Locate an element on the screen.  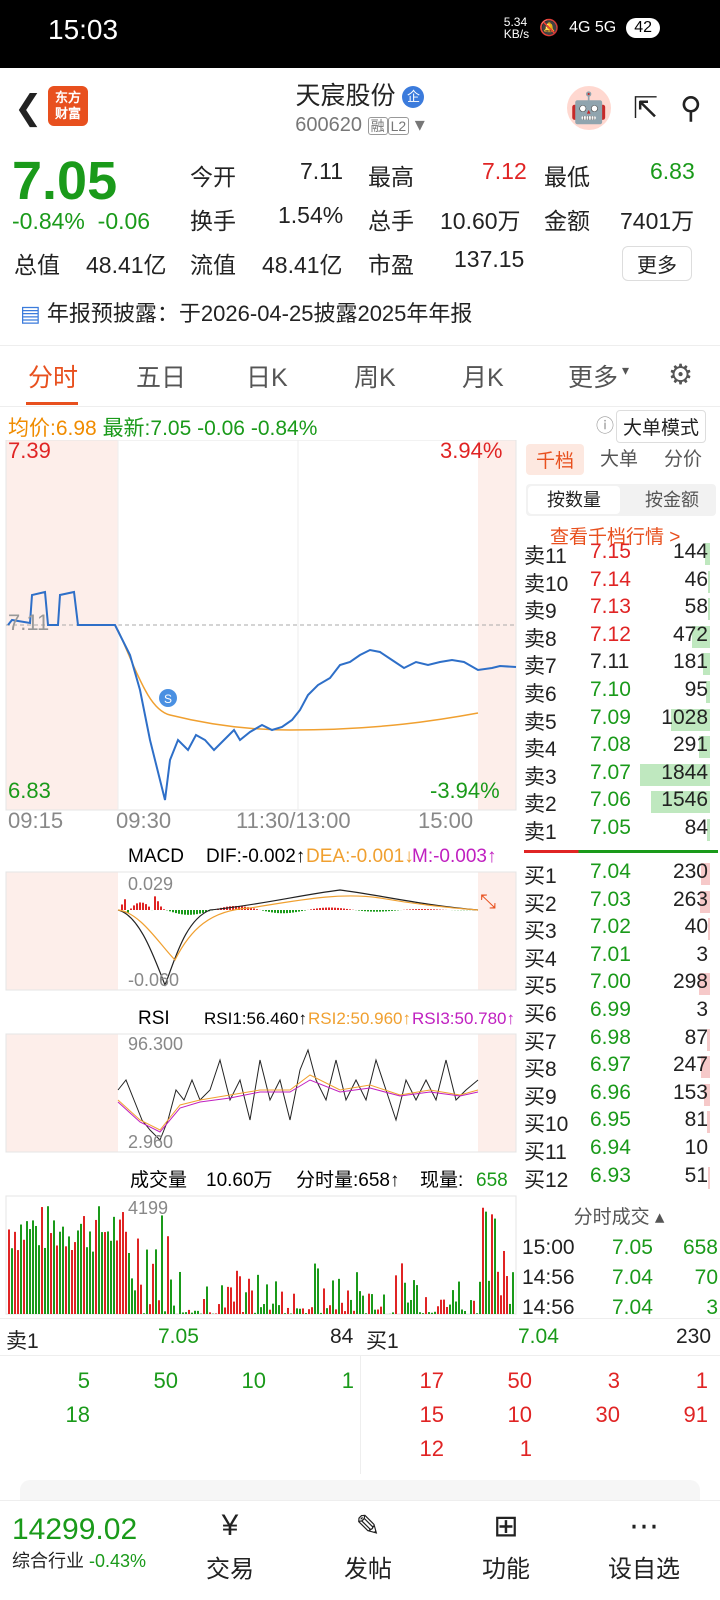
signal-marker-icon is located at coordinates (168, 698).